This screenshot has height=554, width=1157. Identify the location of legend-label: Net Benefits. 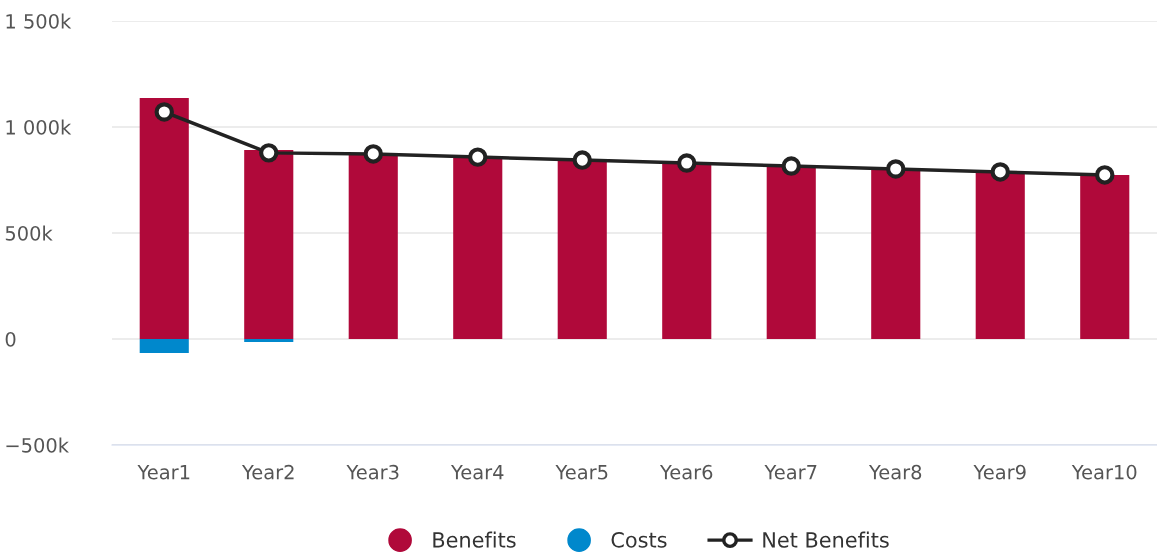
(826, 539).